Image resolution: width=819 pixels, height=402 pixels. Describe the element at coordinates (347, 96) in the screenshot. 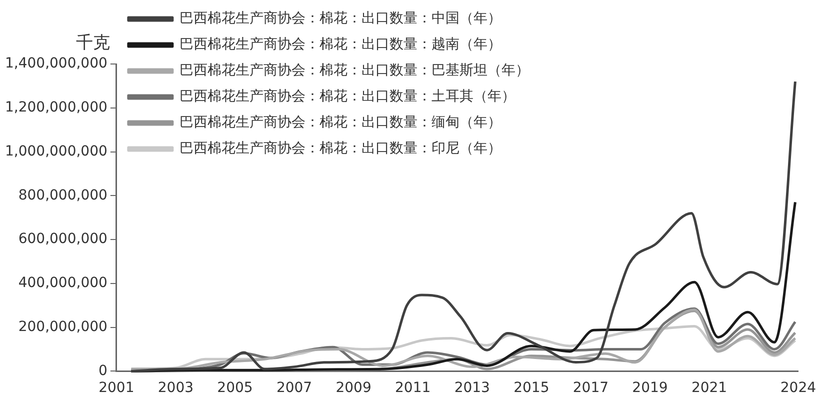

I see `legend-label: 巴西棉花生产商协会：棉花：出口数量：土耳其（年）` at that location.